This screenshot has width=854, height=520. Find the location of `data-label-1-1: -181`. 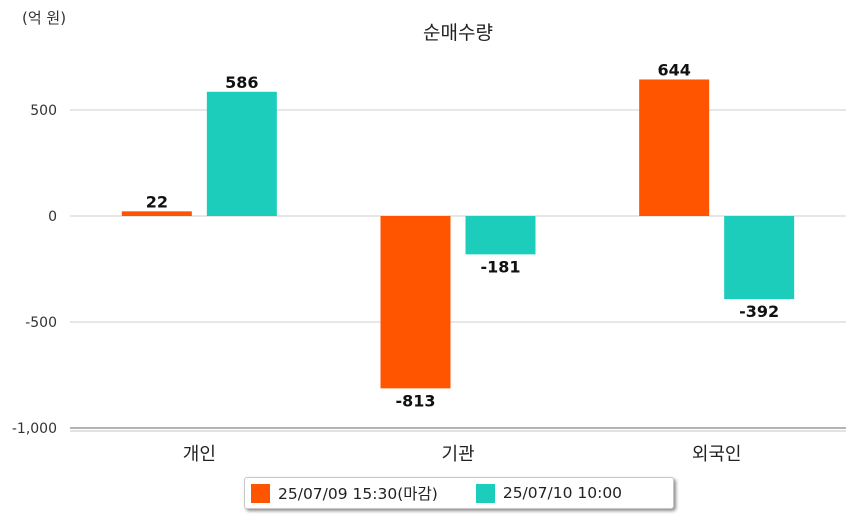

data-label-1-1: -181 is located at coordinates (500, 266).